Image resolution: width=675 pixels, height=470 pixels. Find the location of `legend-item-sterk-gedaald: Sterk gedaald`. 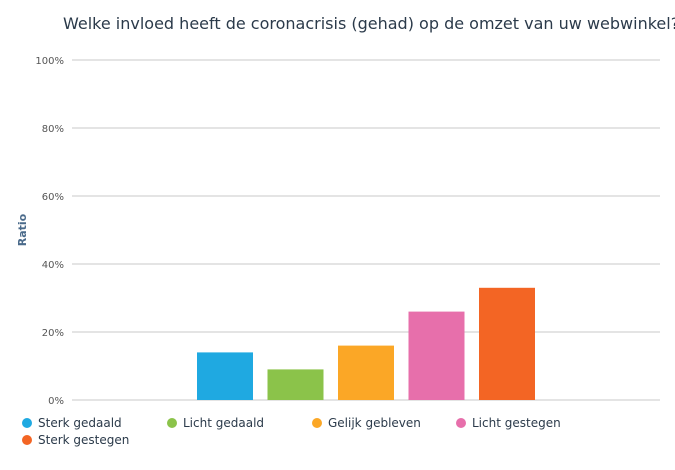

legend-item-sterk-gedaald: Sterk gedaald is located at coordinates (72, 423).